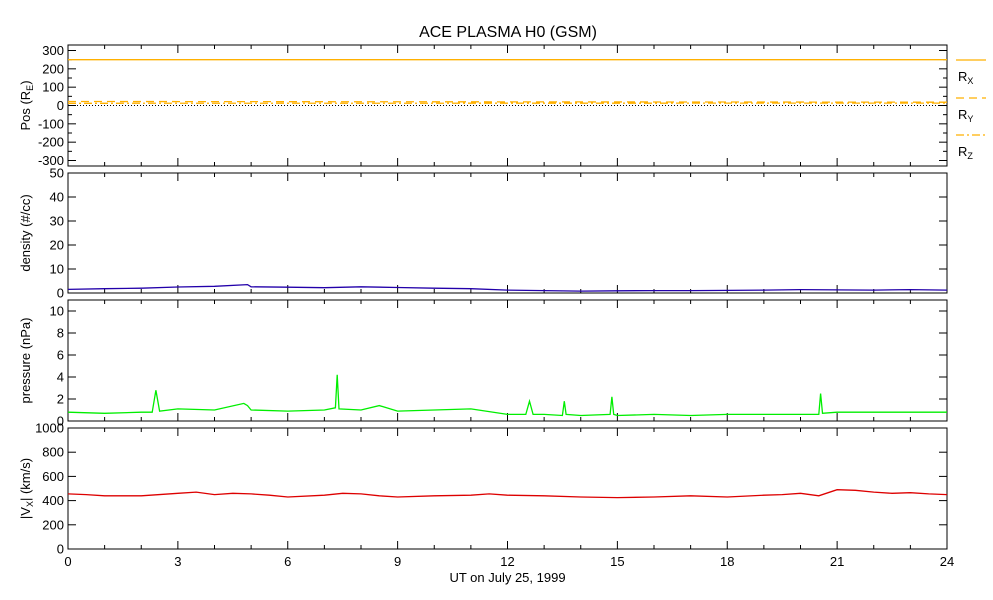 The image size is (993, 600). What do you see at coordinates (60, 399) in the screenshot?
I see `y-tick-label: 2` at bounding box center [60, 399].